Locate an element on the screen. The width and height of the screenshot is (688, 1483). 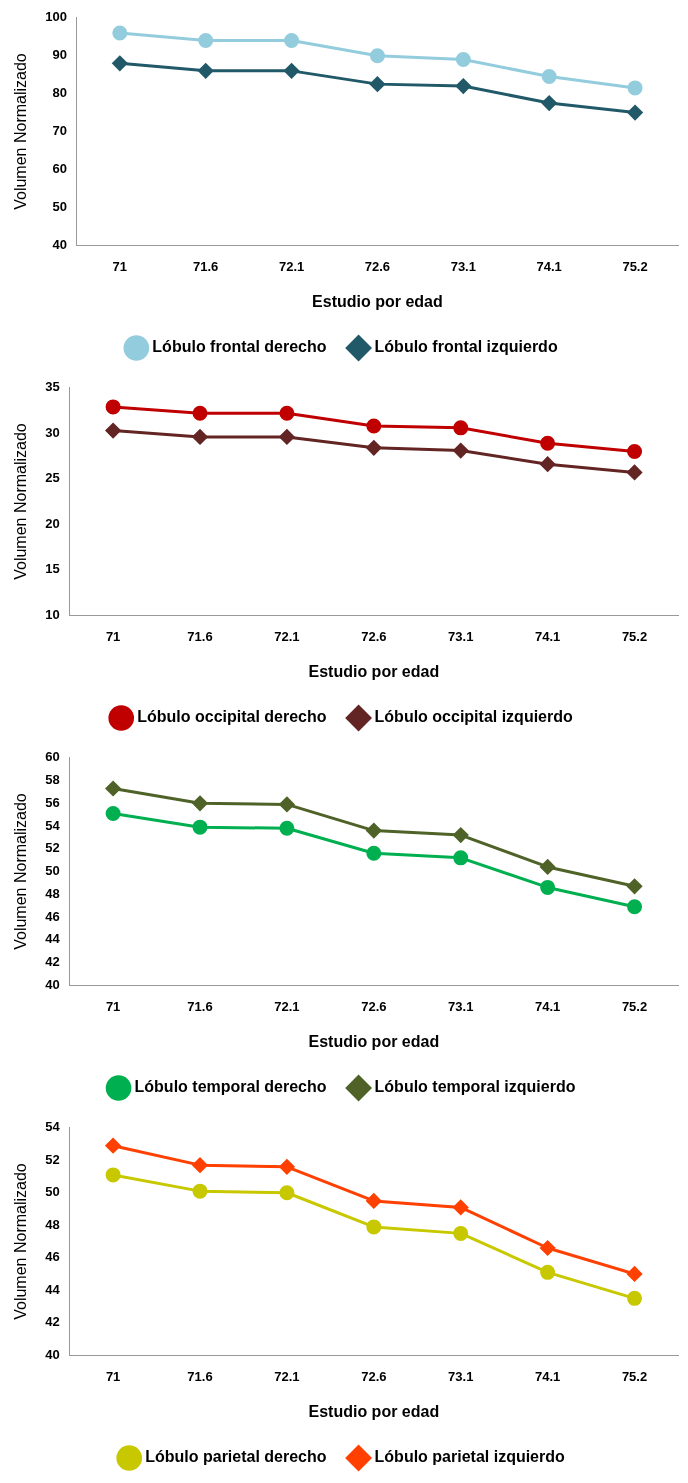
y-tick-label: 90 is located at coordinates (59, 55).